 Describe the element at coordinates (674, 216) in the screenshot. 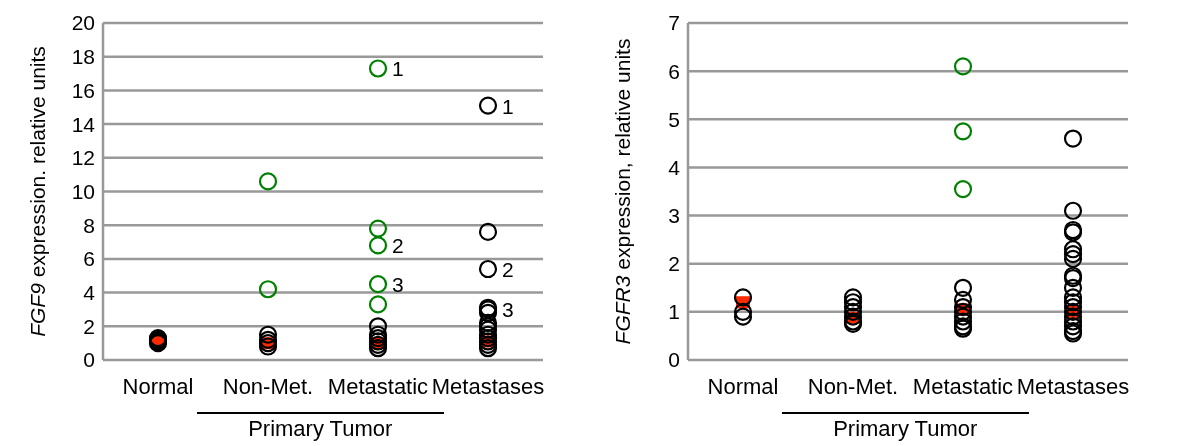

I see `y-tick-label: 3` at that location.